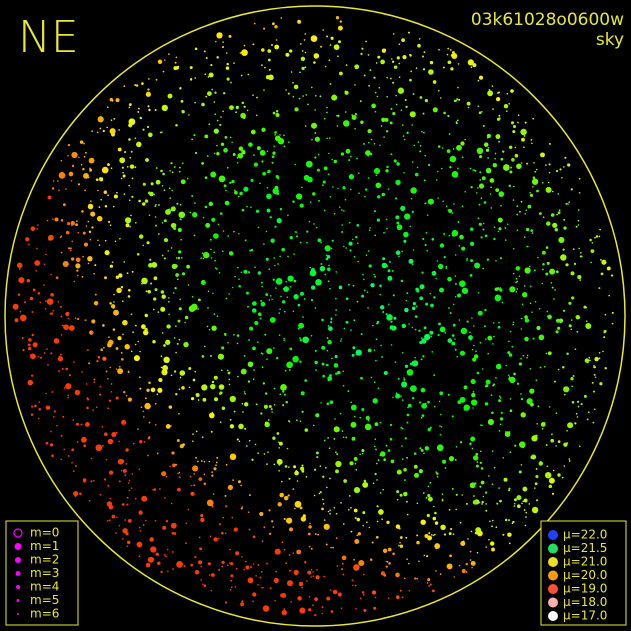 The height and width of the screenshot is (631, 631). Describe the element at coordinates (553, 535) in the screenshot. I see `brightness-marker` at that location.